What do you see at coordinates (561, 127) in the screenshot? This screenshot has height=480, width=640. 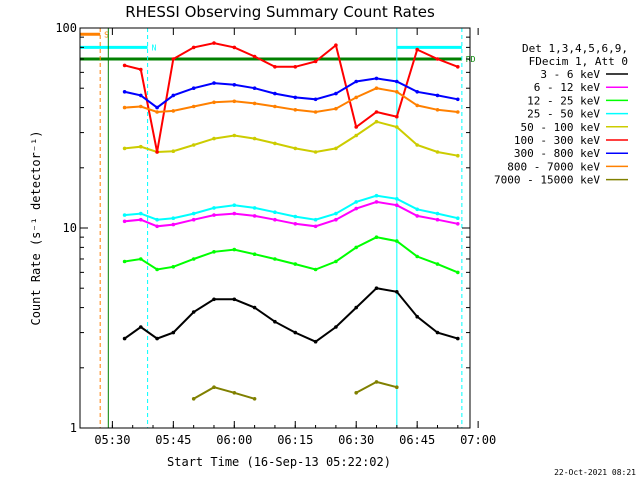 I see `legend-entry: 50 - 100 keV` at bounding box center [561, 127].